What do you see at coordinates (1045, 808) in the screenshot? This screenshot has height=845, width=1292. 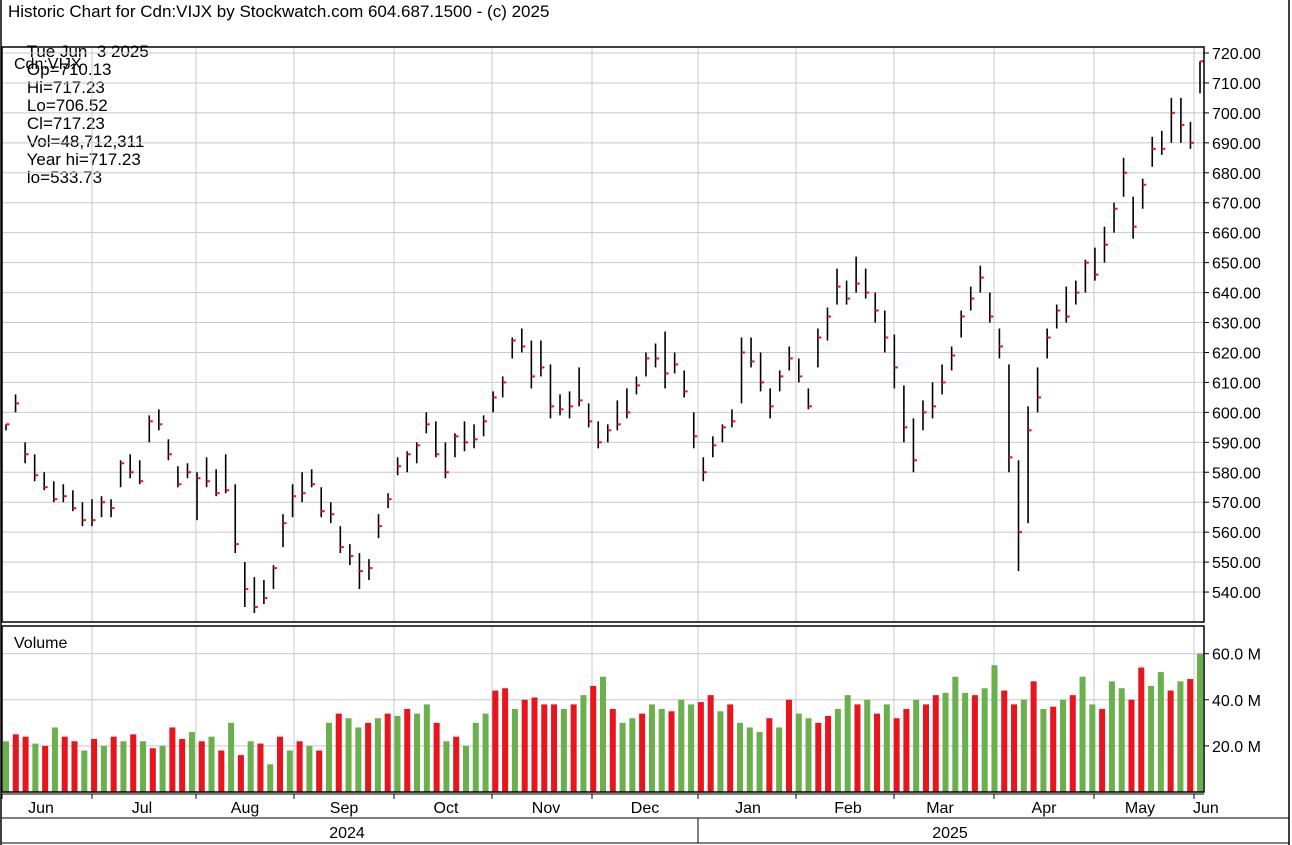 I see `month-label-apr: Apr` at bounding box center [1045, 808].